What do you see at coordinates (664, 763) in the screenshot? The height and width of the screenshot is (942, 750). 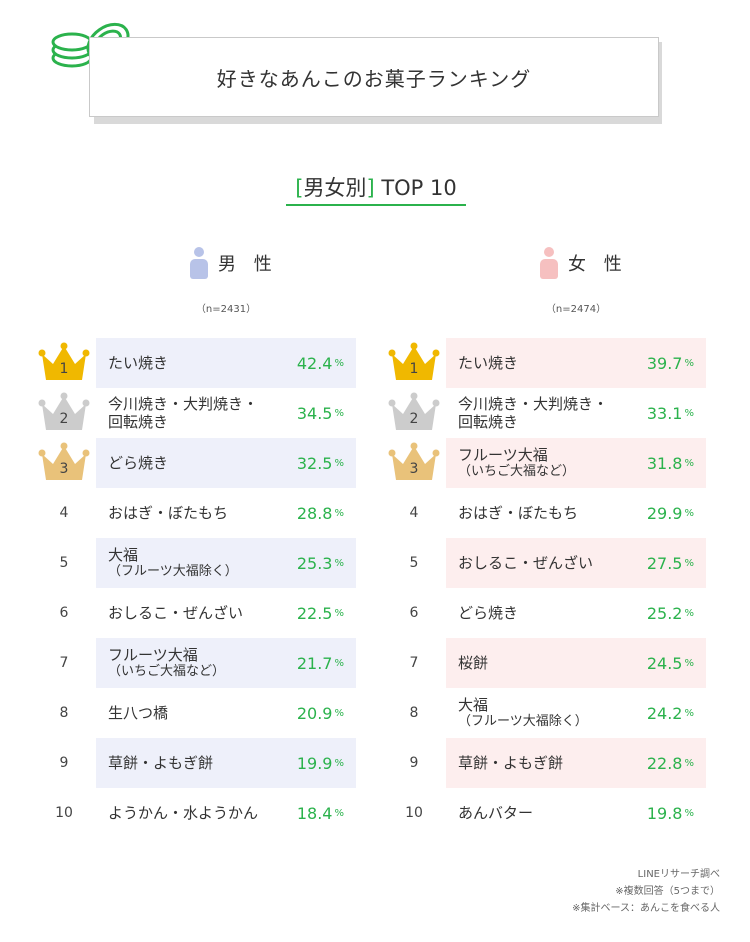 I see `percent-value: 22.8` at bounding box center [664, 763].